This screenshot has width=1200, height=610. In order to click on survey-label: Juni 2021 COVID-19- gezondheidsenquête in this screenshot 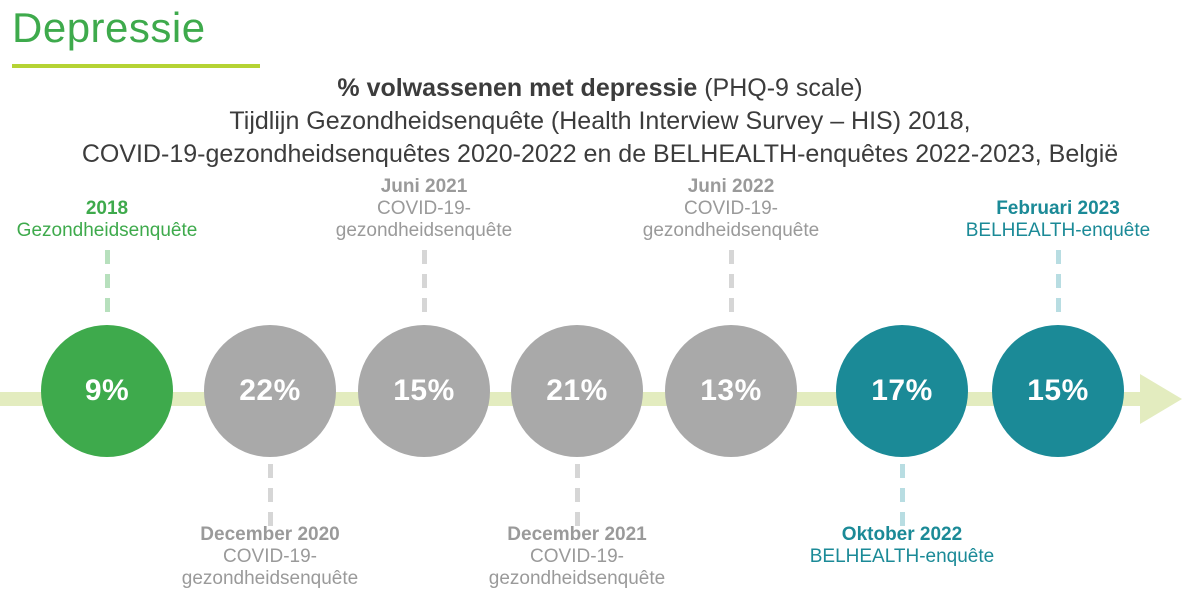, I will do `click(424, 209)`.